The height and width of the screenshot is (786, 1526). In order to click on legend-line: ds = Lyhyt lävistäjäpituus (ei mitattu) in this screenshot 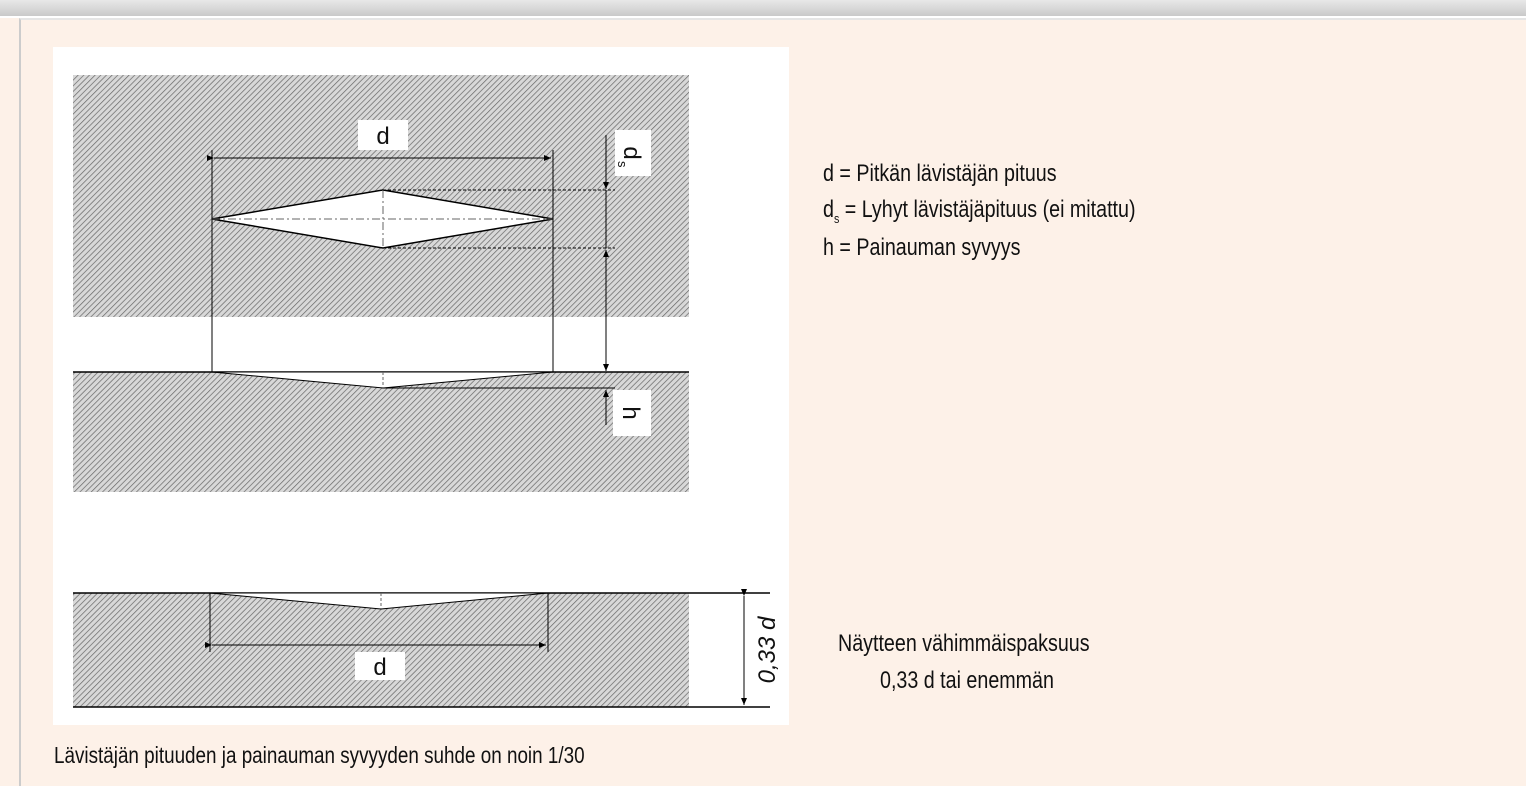, I will do `click(979, 211)`.